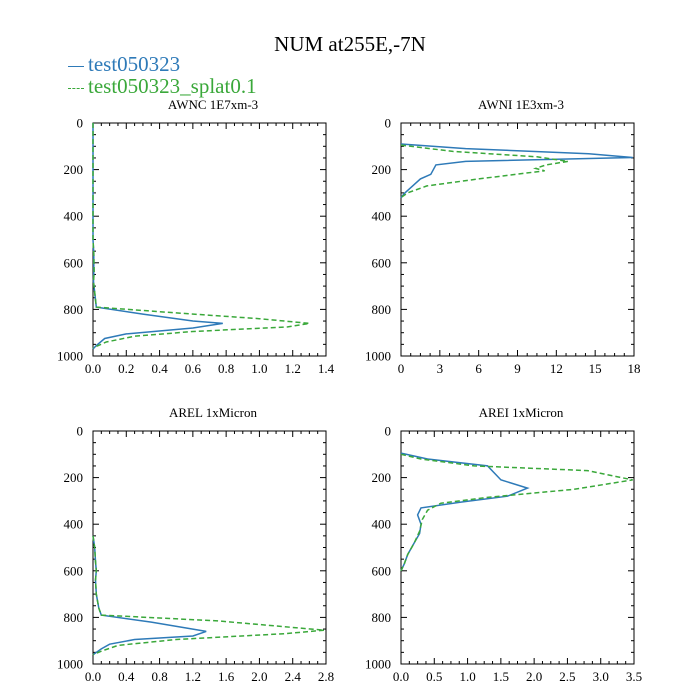  What do you see at coordinates (213, 104) in the screenshot?
I see `panel-title-awnc: AWNC 1E7xm-3` at bounding box center [213, 104].